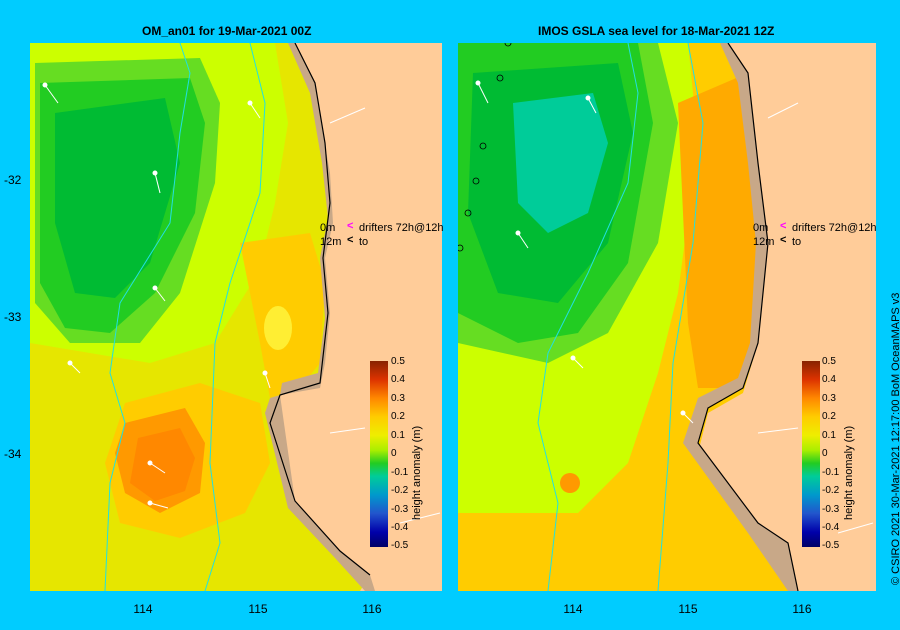  Describe the element at coordinates (13, 317) in the screenshot. I see `y-tick-label: -33` at that location.